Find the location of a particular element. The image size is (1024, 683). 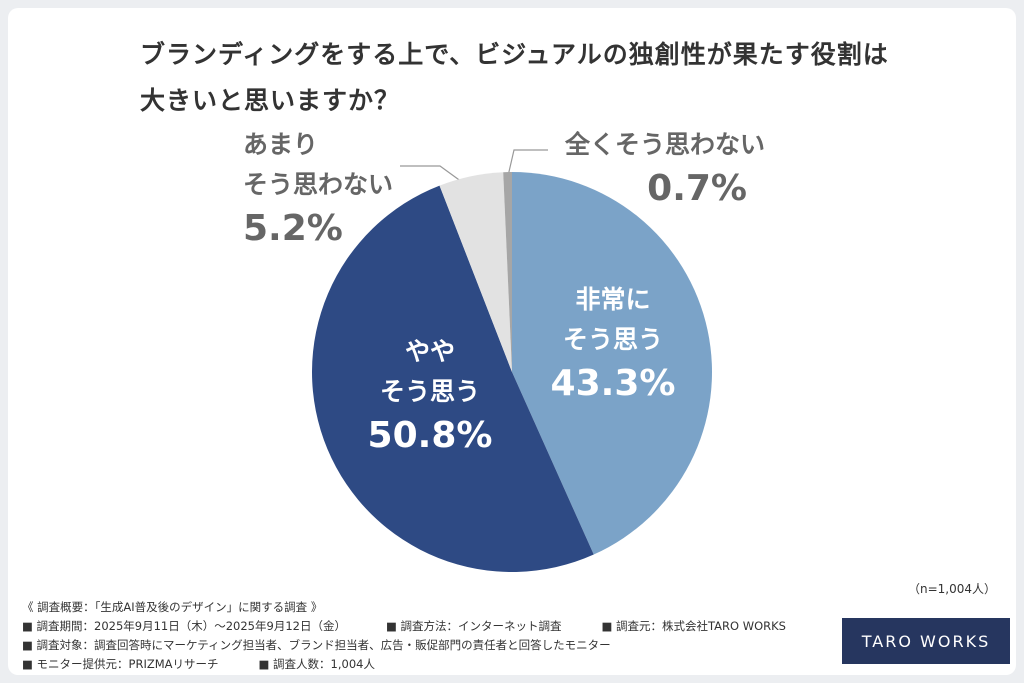

note-text: ■ 調査期間：2025年9月11日（木）～2025年9月12日（金） is located at coordinates (184, 626).